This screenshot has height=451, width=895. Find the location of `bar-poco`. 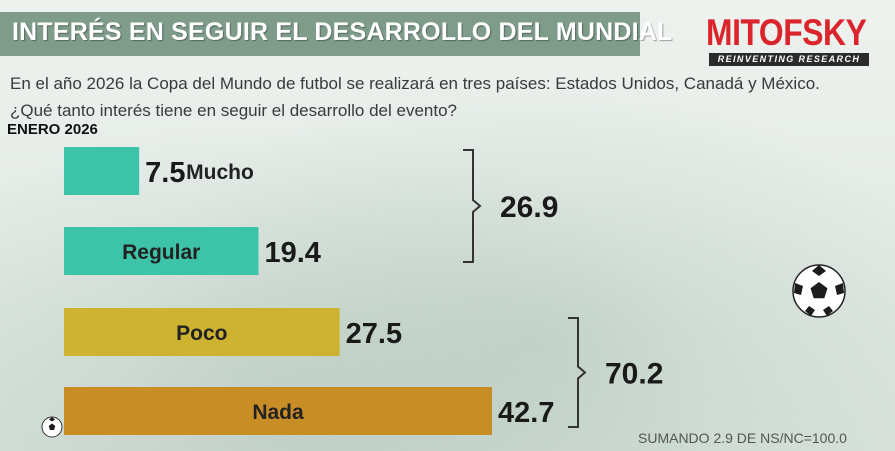

bar-poco is located at coordinates (202, 332).